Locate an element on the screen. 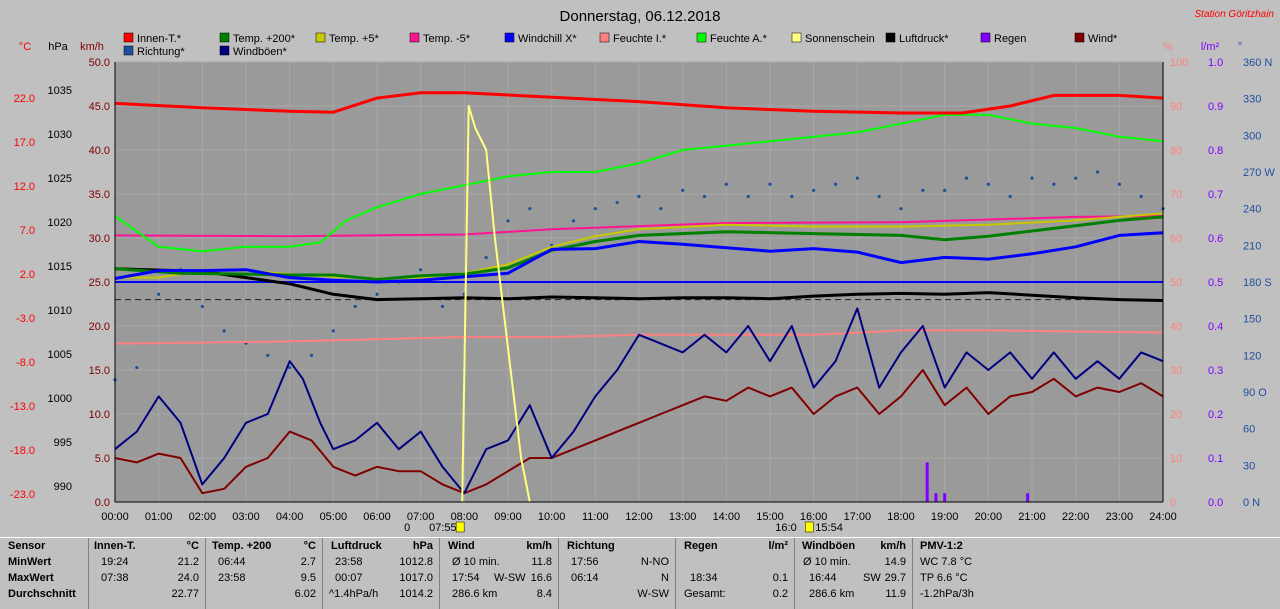 The image size is (1280, 609). tick-humidity: 50 is located at coordinates (1176, 283).